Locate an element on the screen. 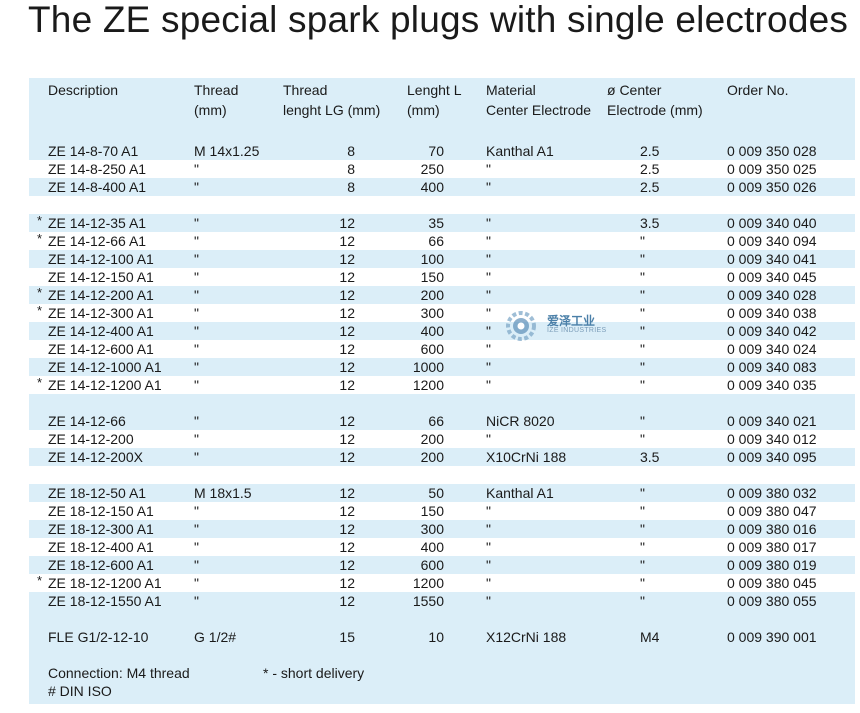 The height and width of the screenshot is (713, 860). cell-description: ZE 14-12-35 A1 is located at coordinates (97, 223).